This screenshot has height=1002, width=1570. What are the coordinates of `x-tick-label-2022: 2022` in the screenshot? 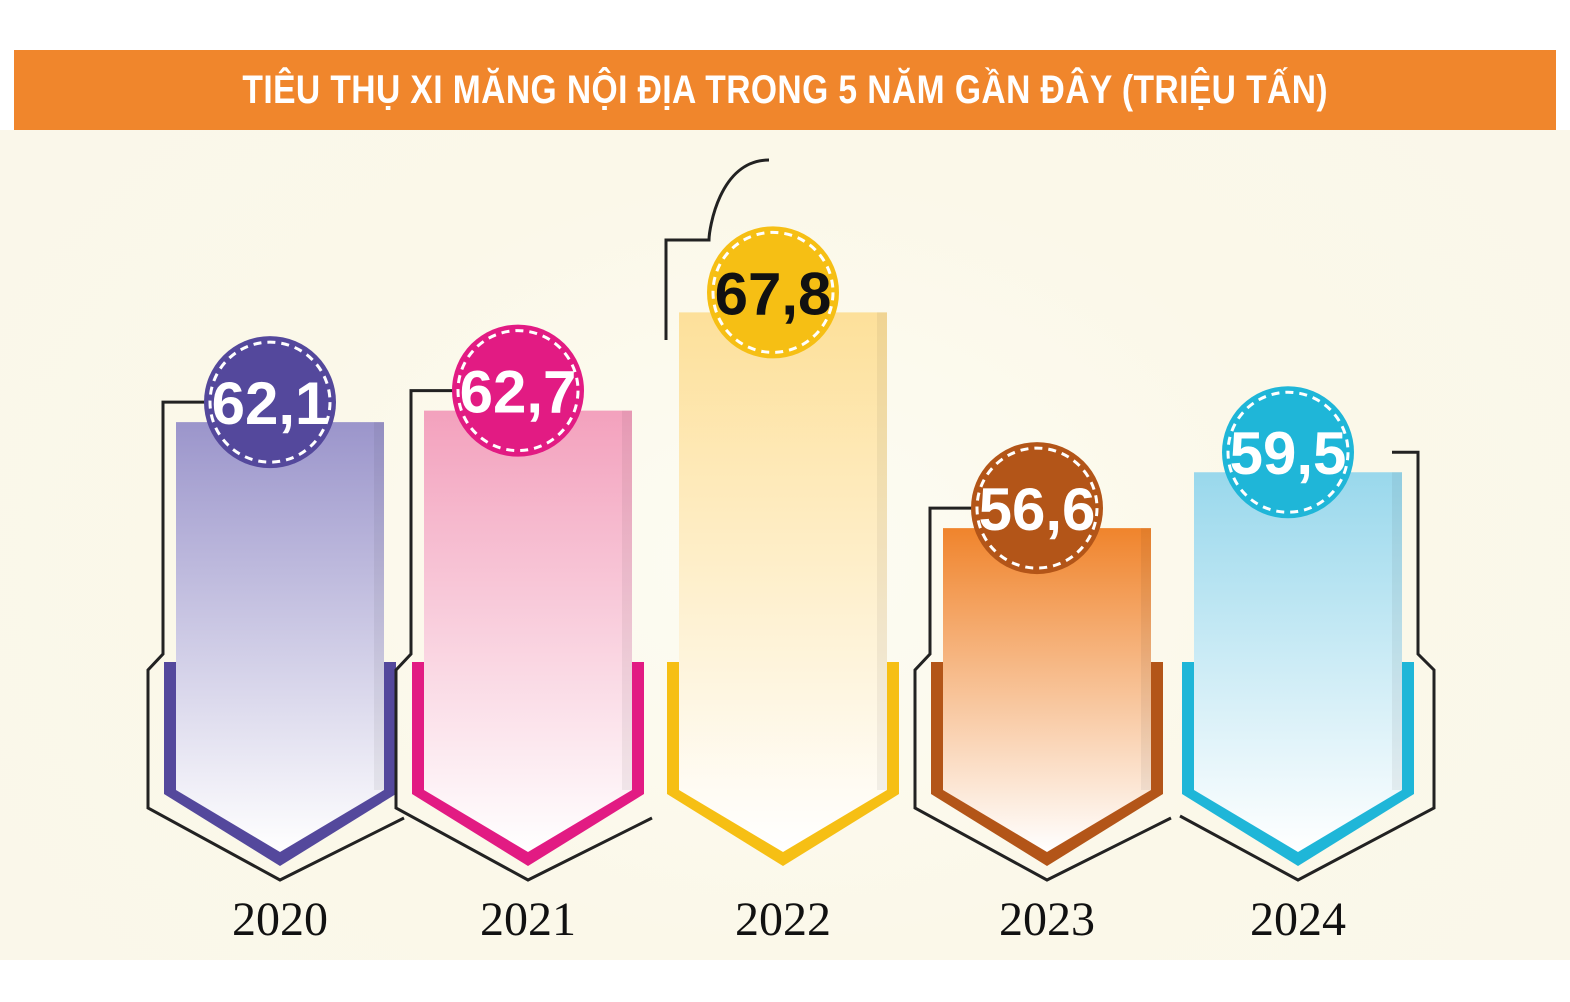 It's located at (783, 919).